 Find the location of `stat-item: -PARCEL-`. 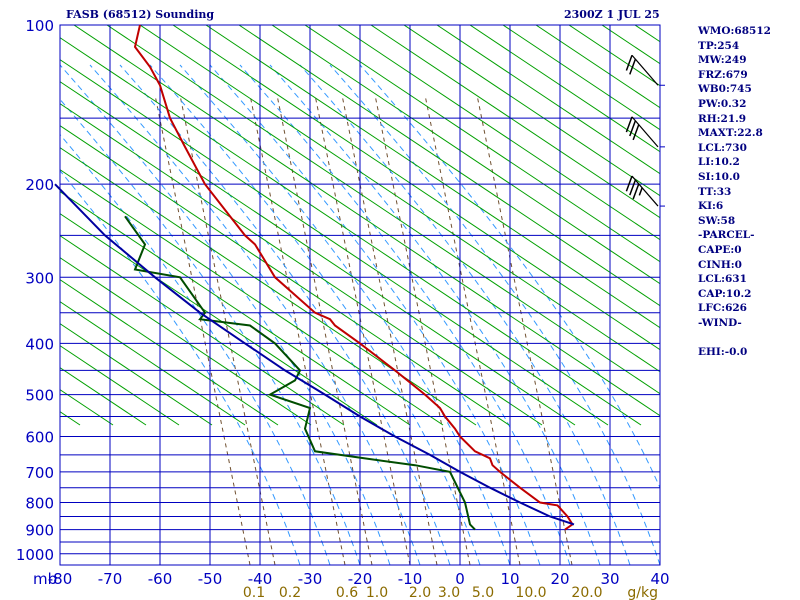

stat-item: -PARCEL- is located at coordinates (726, 235).